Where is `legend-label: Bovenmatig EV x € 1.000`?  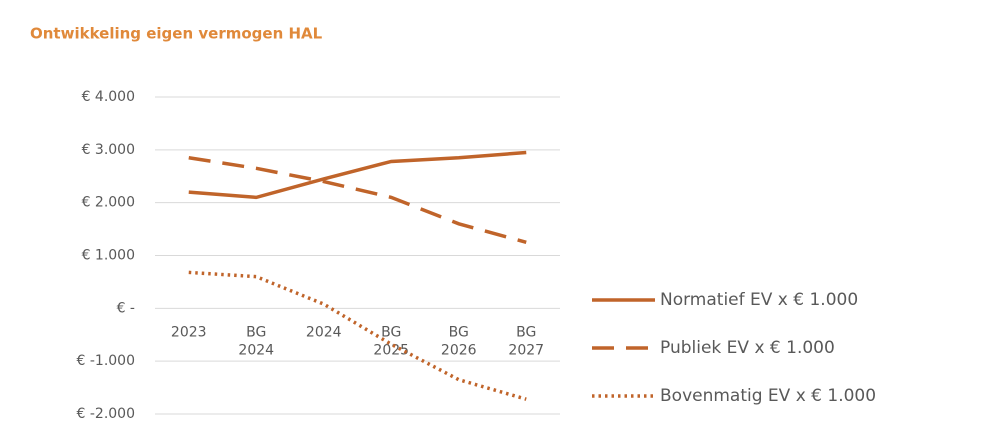 legend-label: Bovenmatig EV x € 1.000 is located at coordinates (768, 396).